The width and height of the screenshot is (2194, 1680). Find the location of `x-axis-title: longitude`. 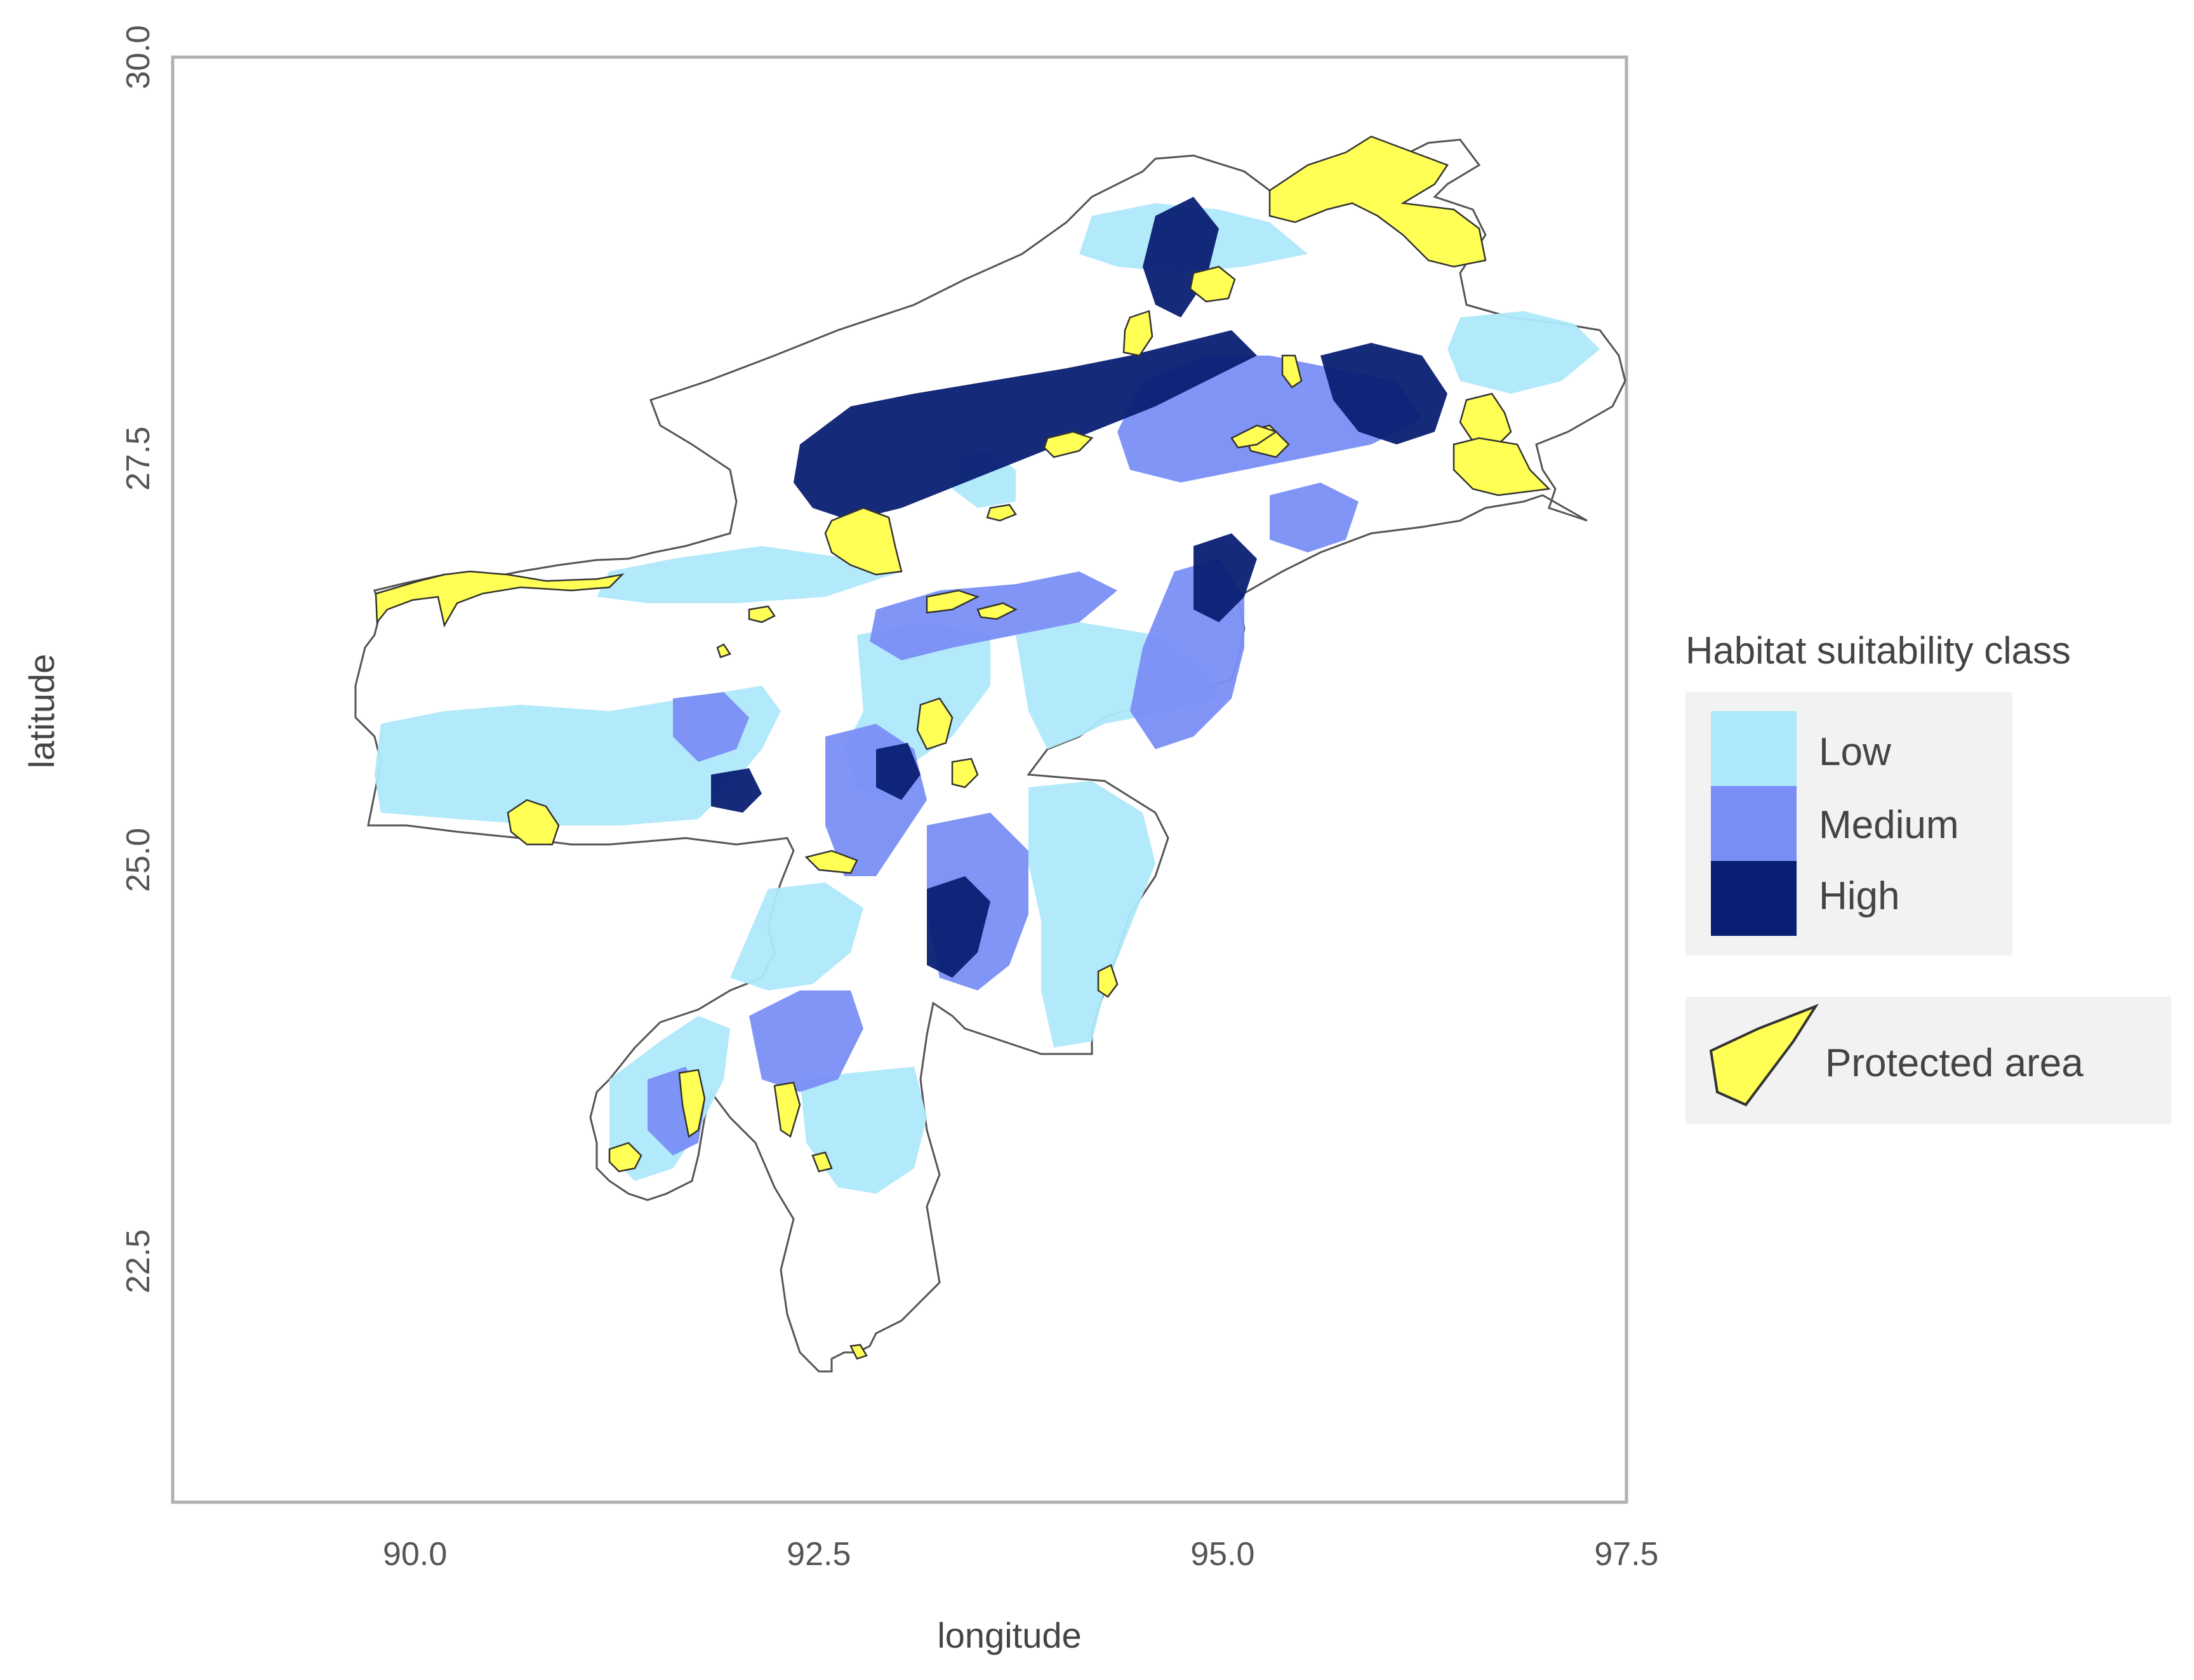

x-axis-title: longitude is located at coordinates (1009, 1635).